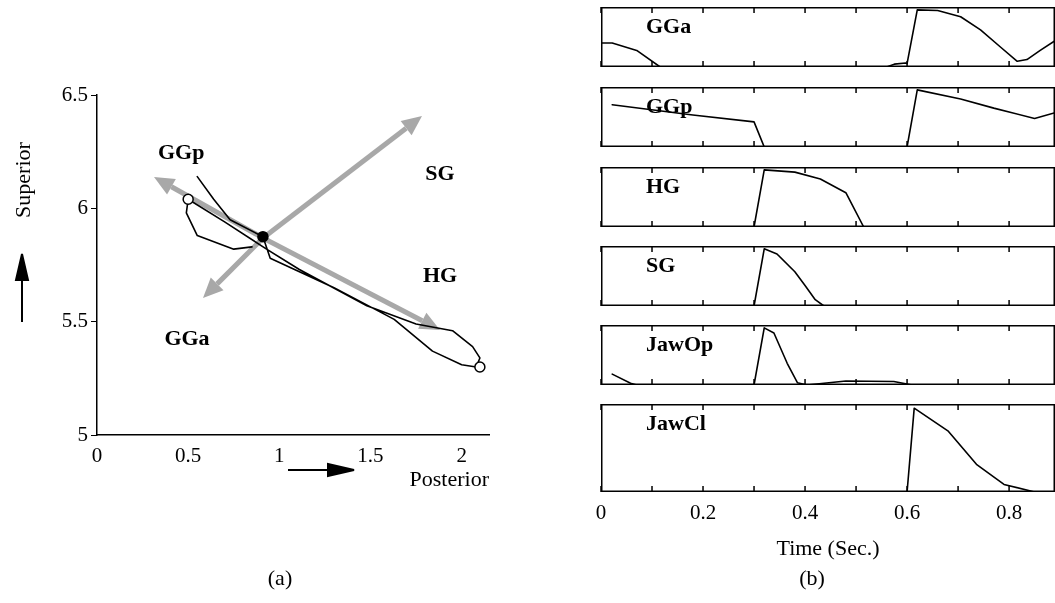 This screenshot has height=603, width=1055. What do you see at coordinates (440, 173) in the screenshot?
I see `annotation: SG` at bounding box center [440, 173].